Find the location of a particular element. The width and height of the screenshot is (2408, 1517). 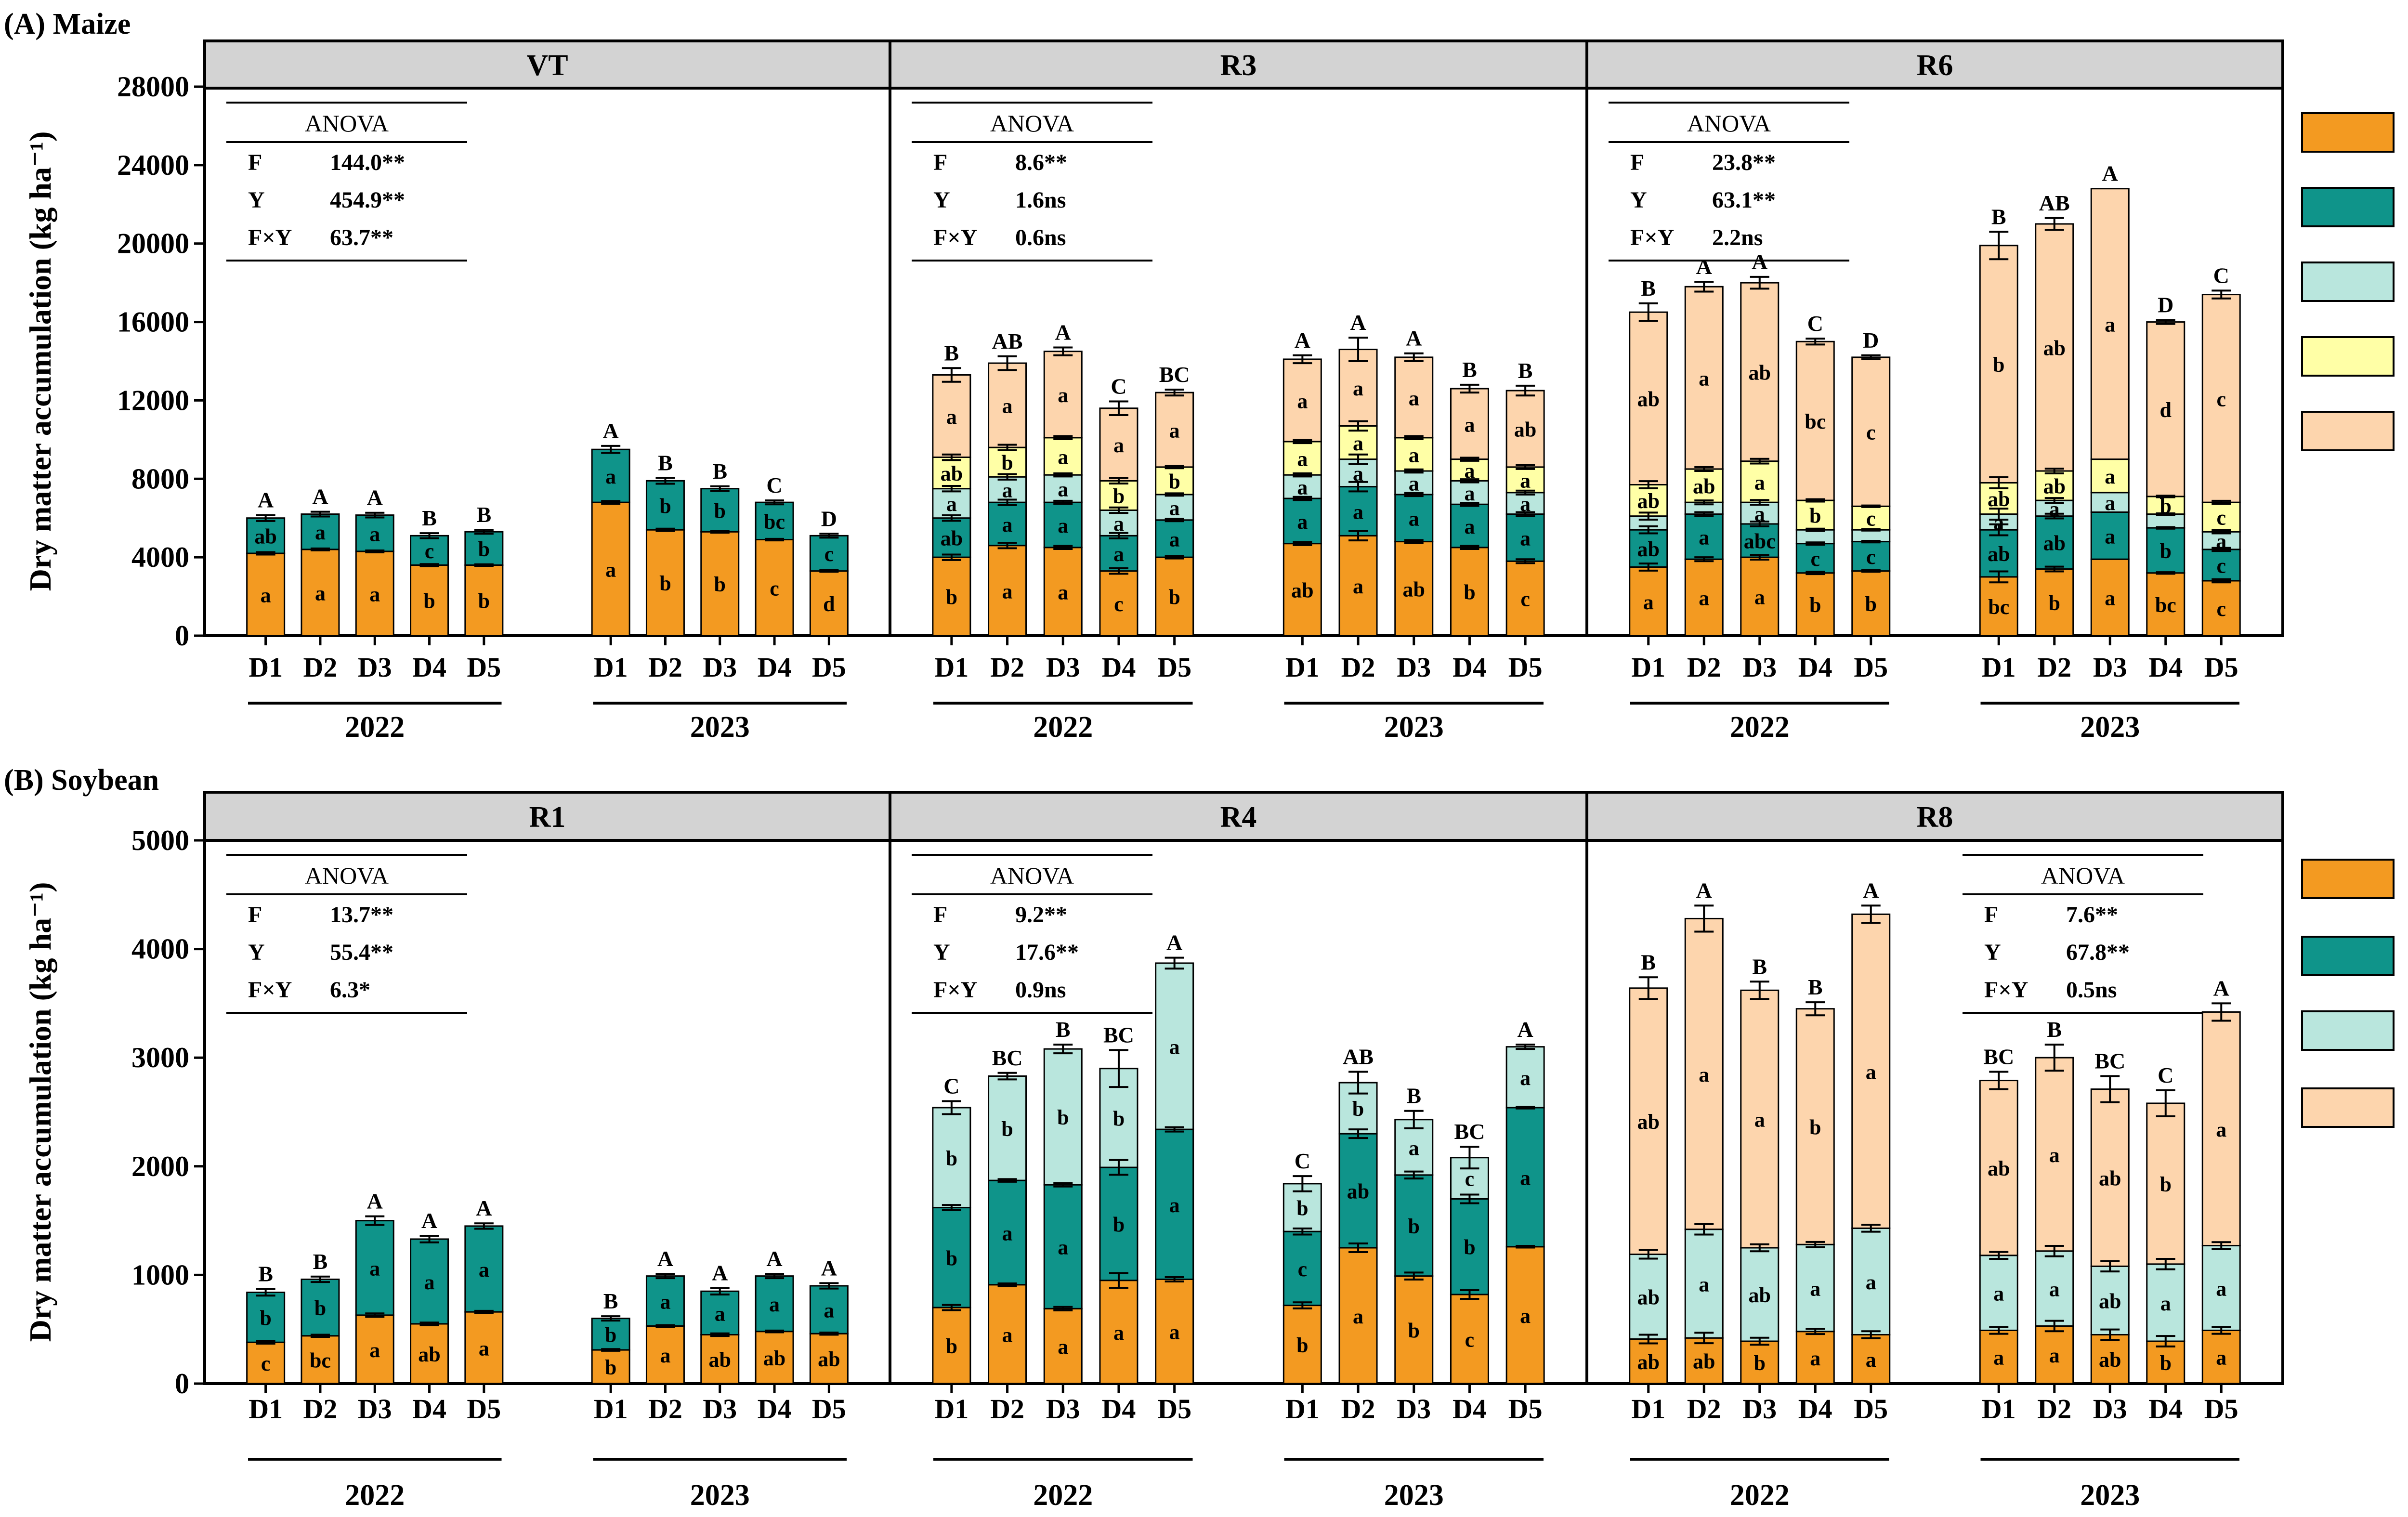

x-tick-label: D2 is located at coordinates (1007, 1409).